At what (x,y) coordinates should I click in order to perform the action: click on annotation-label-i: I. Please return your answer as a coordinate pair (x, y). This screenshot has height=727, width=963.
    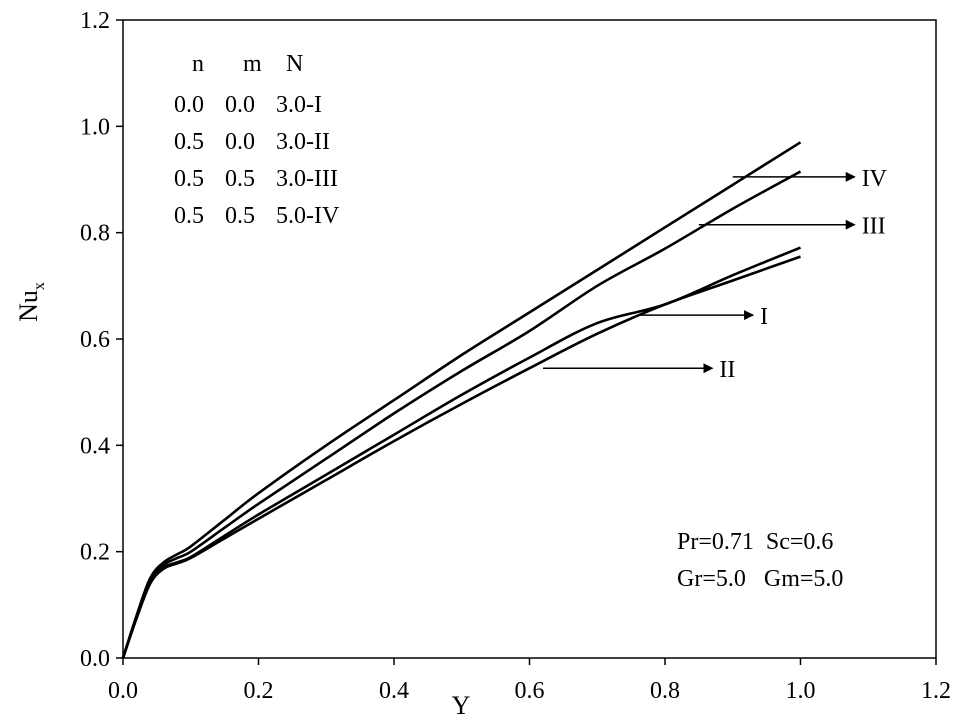
    Looking at the image, I should click on (764, 317).